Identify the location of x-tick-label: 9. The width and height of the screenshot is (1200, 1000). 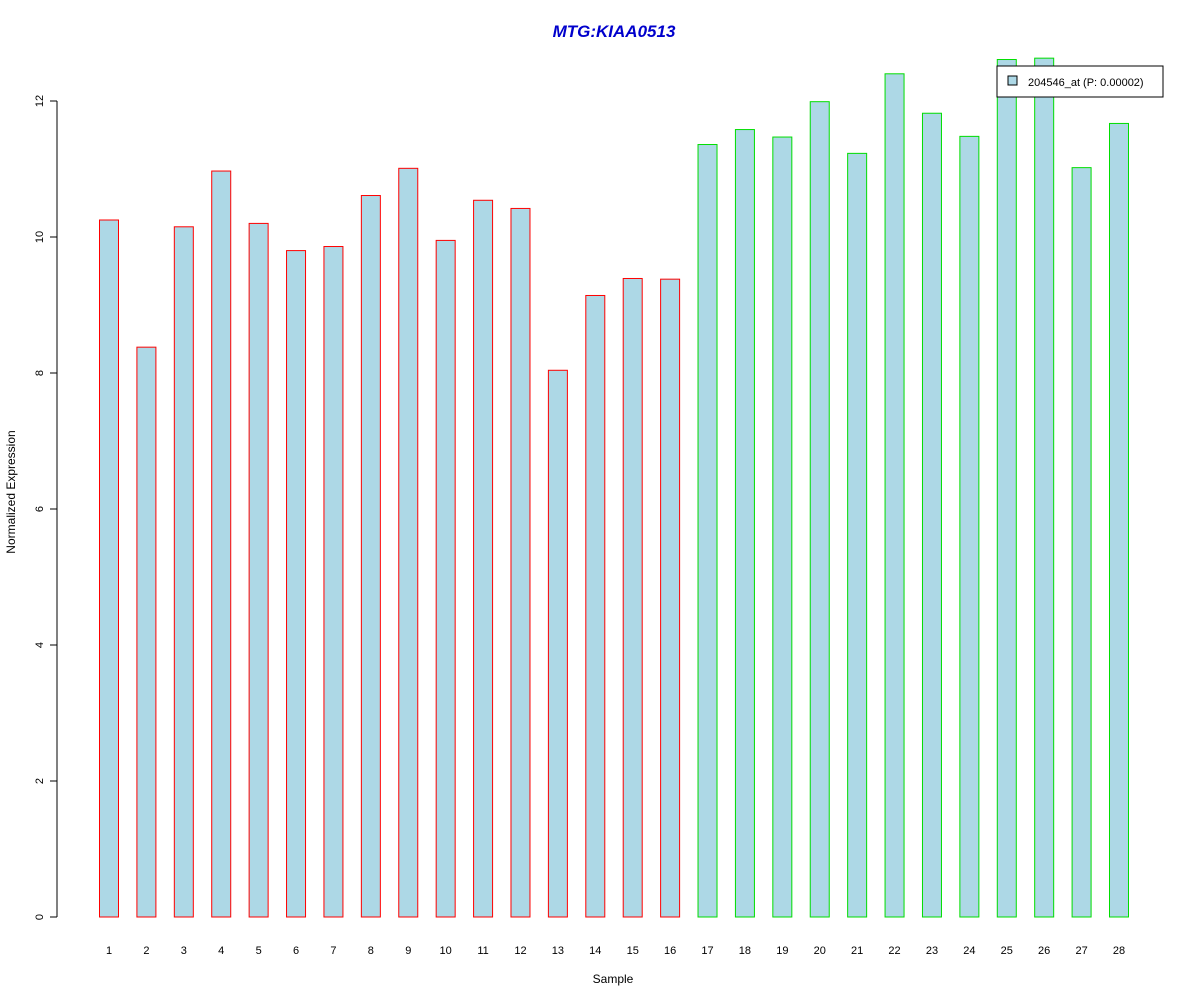
(408, 951).